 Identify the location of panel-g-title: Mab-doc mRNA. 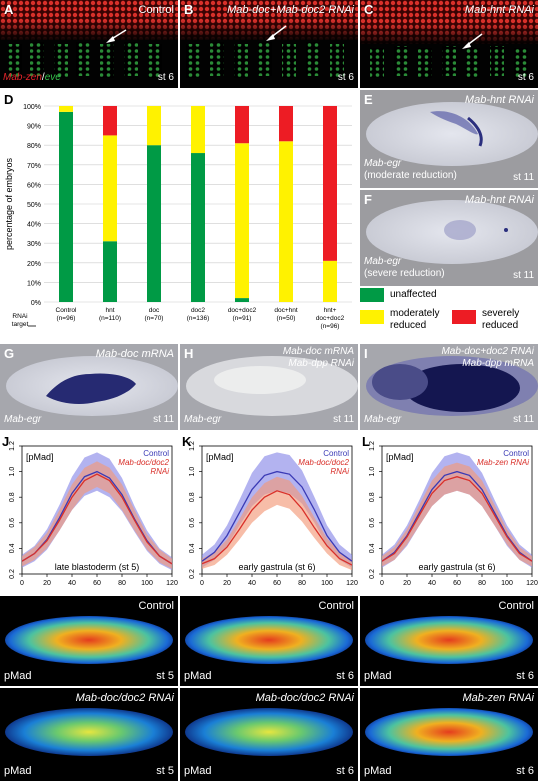
(134, 354).